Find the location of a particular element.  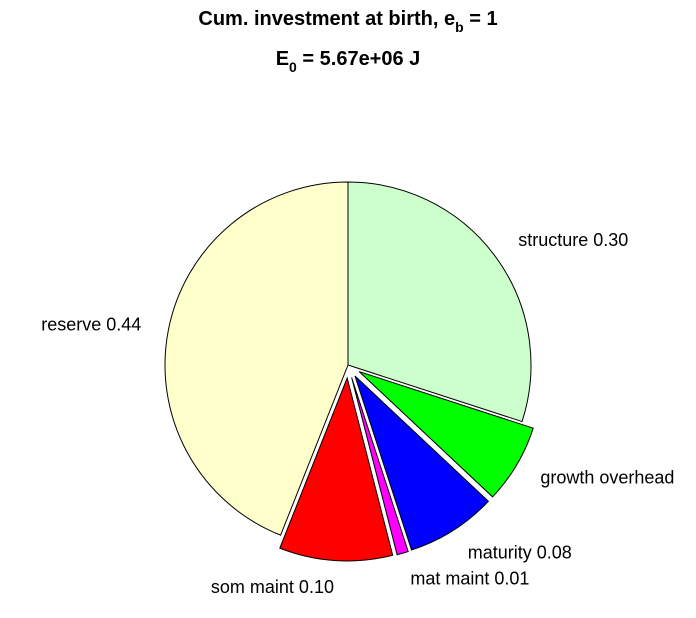

chart-title: E0 = 5.67e+06 J is located at coordinates (348, 61).